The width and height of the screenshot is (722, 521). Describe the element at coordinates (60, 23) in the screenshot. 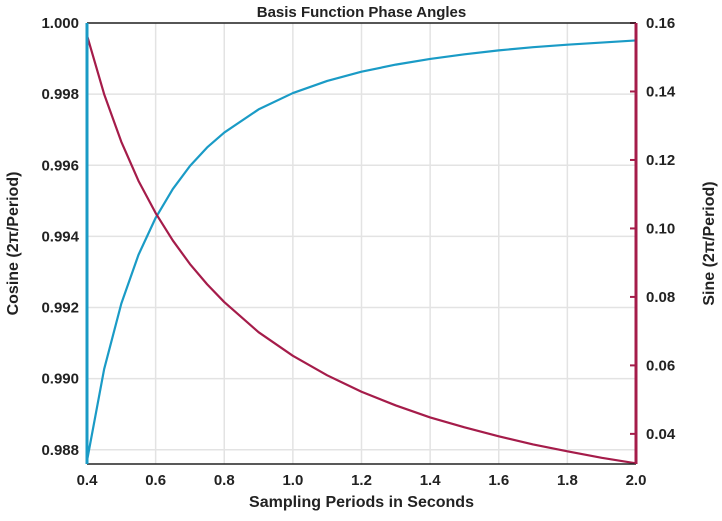

I see `left-y-tick-label: 1.000` at that location.